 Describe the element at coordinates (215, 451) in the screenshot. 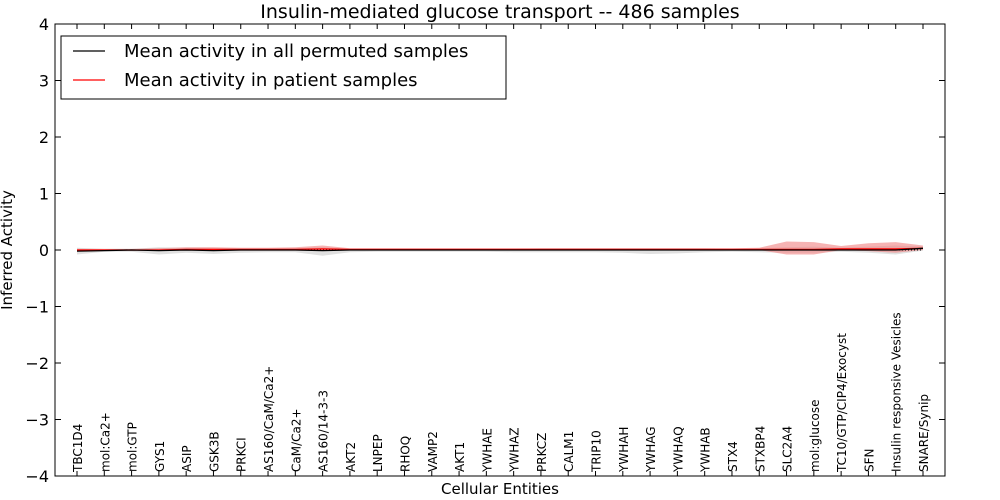

I see `x-tick-label-5: GSK3B` at that location.